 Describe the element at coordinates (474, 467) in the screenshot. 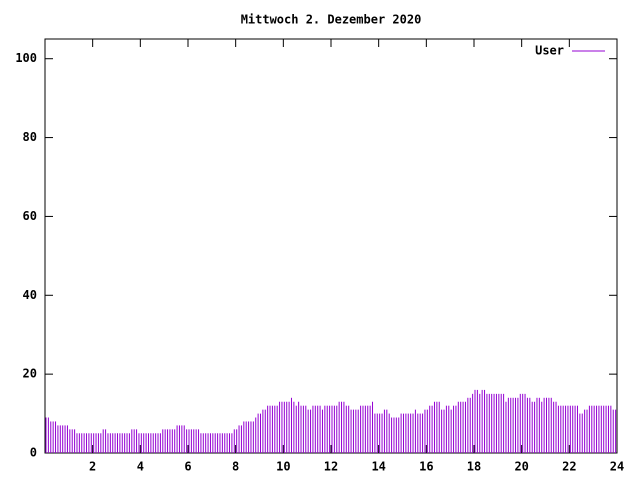

I see `x-tick-label: 18` at that location.